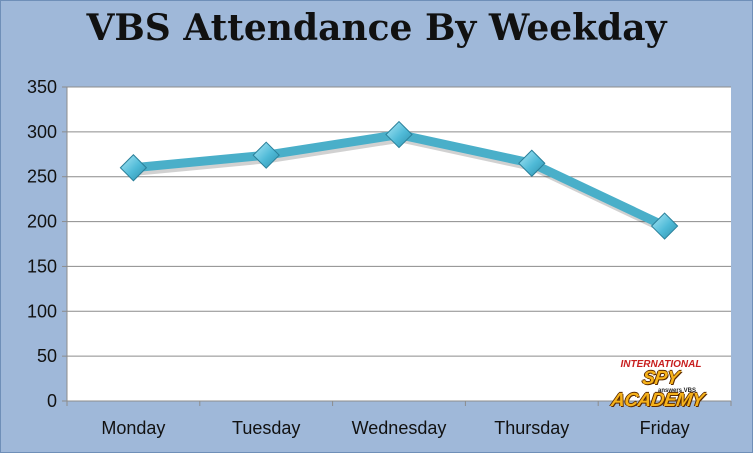  I want to click on y-tick-label: 150, so click(42, 266).